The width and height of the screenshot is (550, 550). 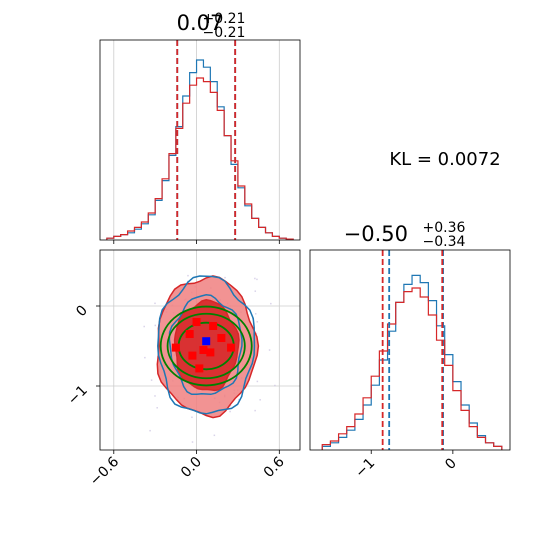 What do you see at coordinates (82, 312) in the screenshot?
I see `y-tick-label: 0` at bounding box center [82, 312].